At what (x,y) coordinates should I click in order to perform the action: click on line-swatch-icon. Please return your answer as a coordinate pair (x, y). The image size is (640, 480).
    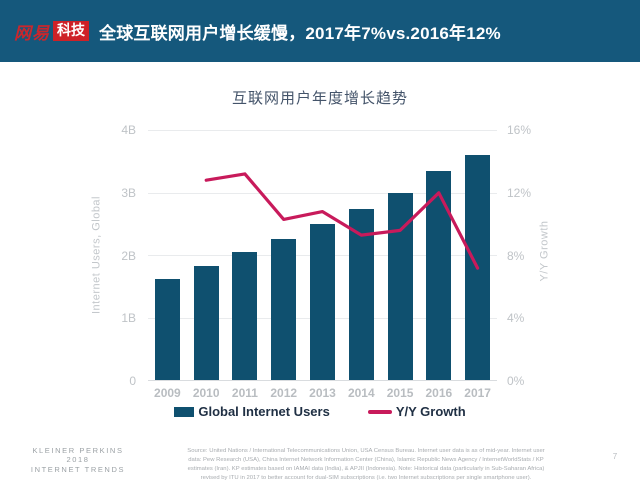
    Looking at the image, I should click on (379, 411).